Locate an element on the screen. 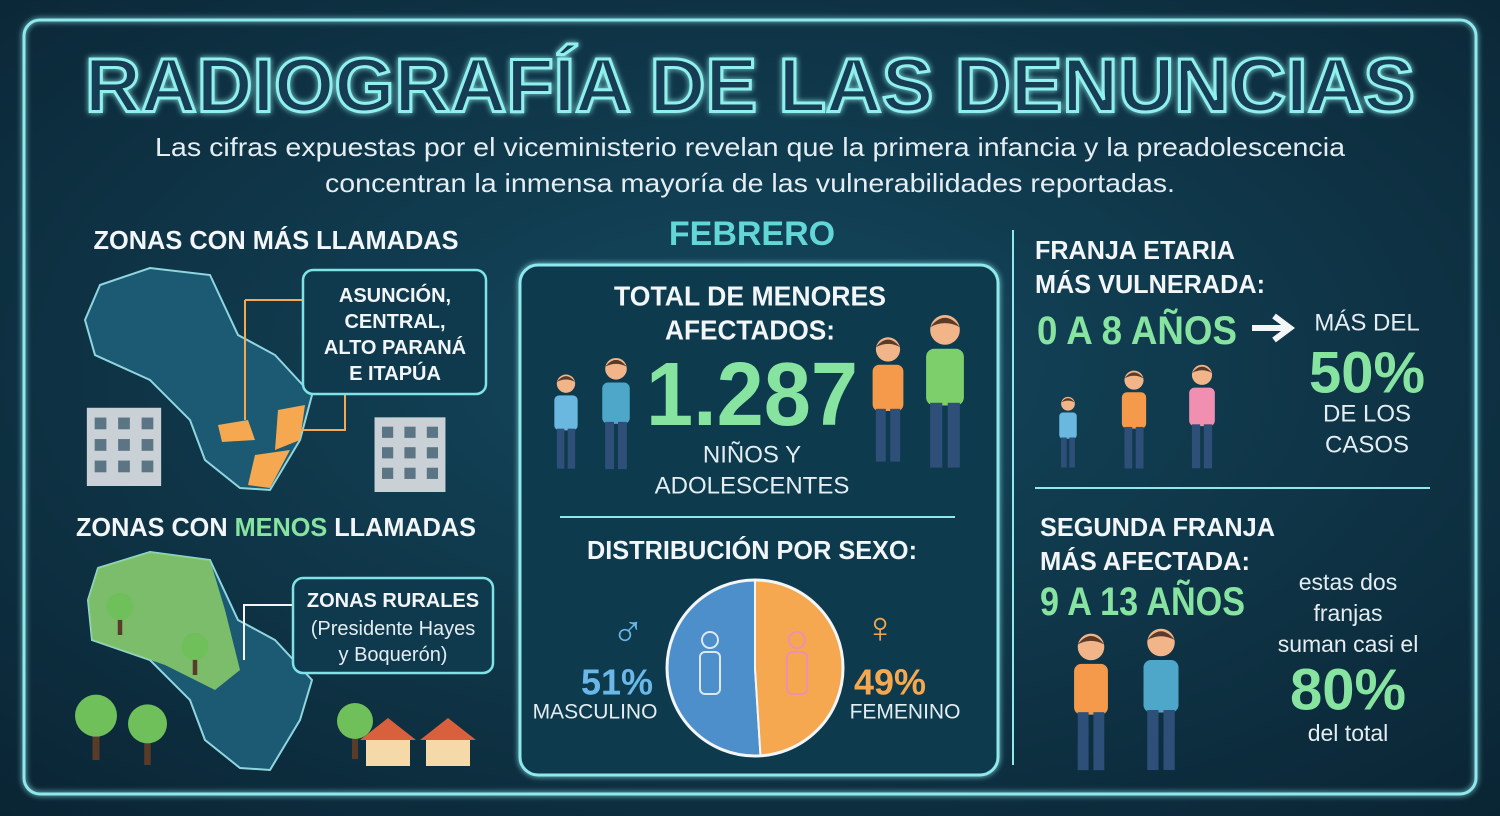 The height and width of the screenshot is (816, 1500). callout-line: (Presidente Hayes is located at coordinates (393, 629).